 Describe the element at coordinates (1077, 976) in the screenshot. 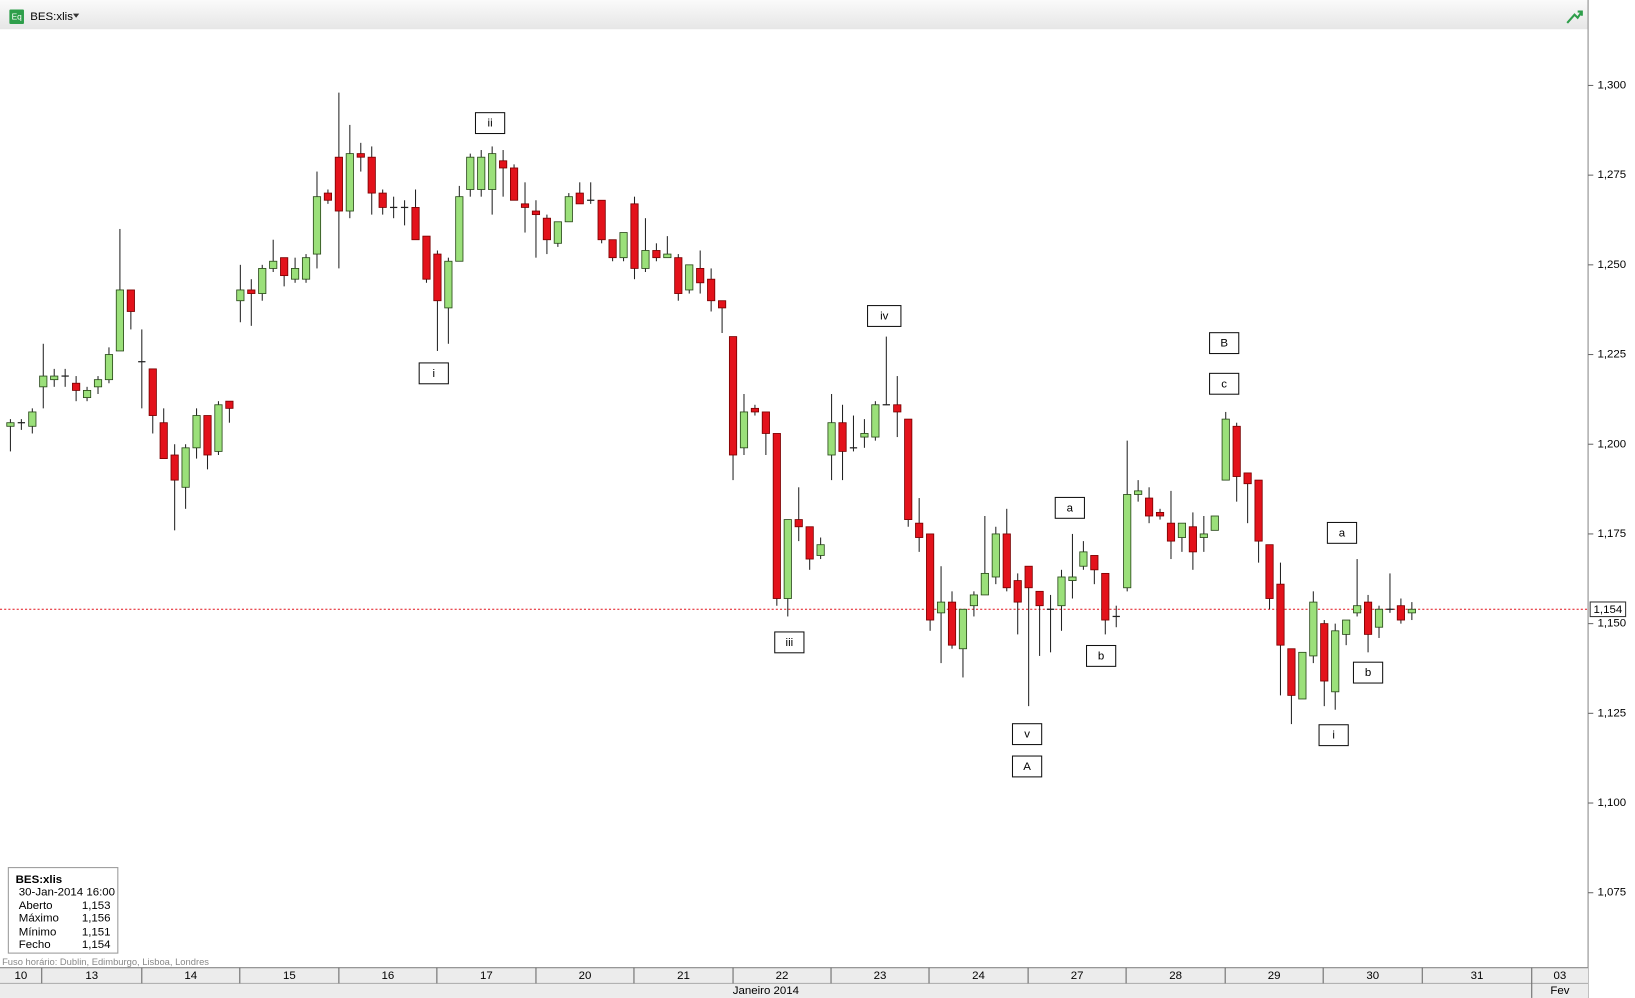

I see `x-tick-label: 27` at that location.